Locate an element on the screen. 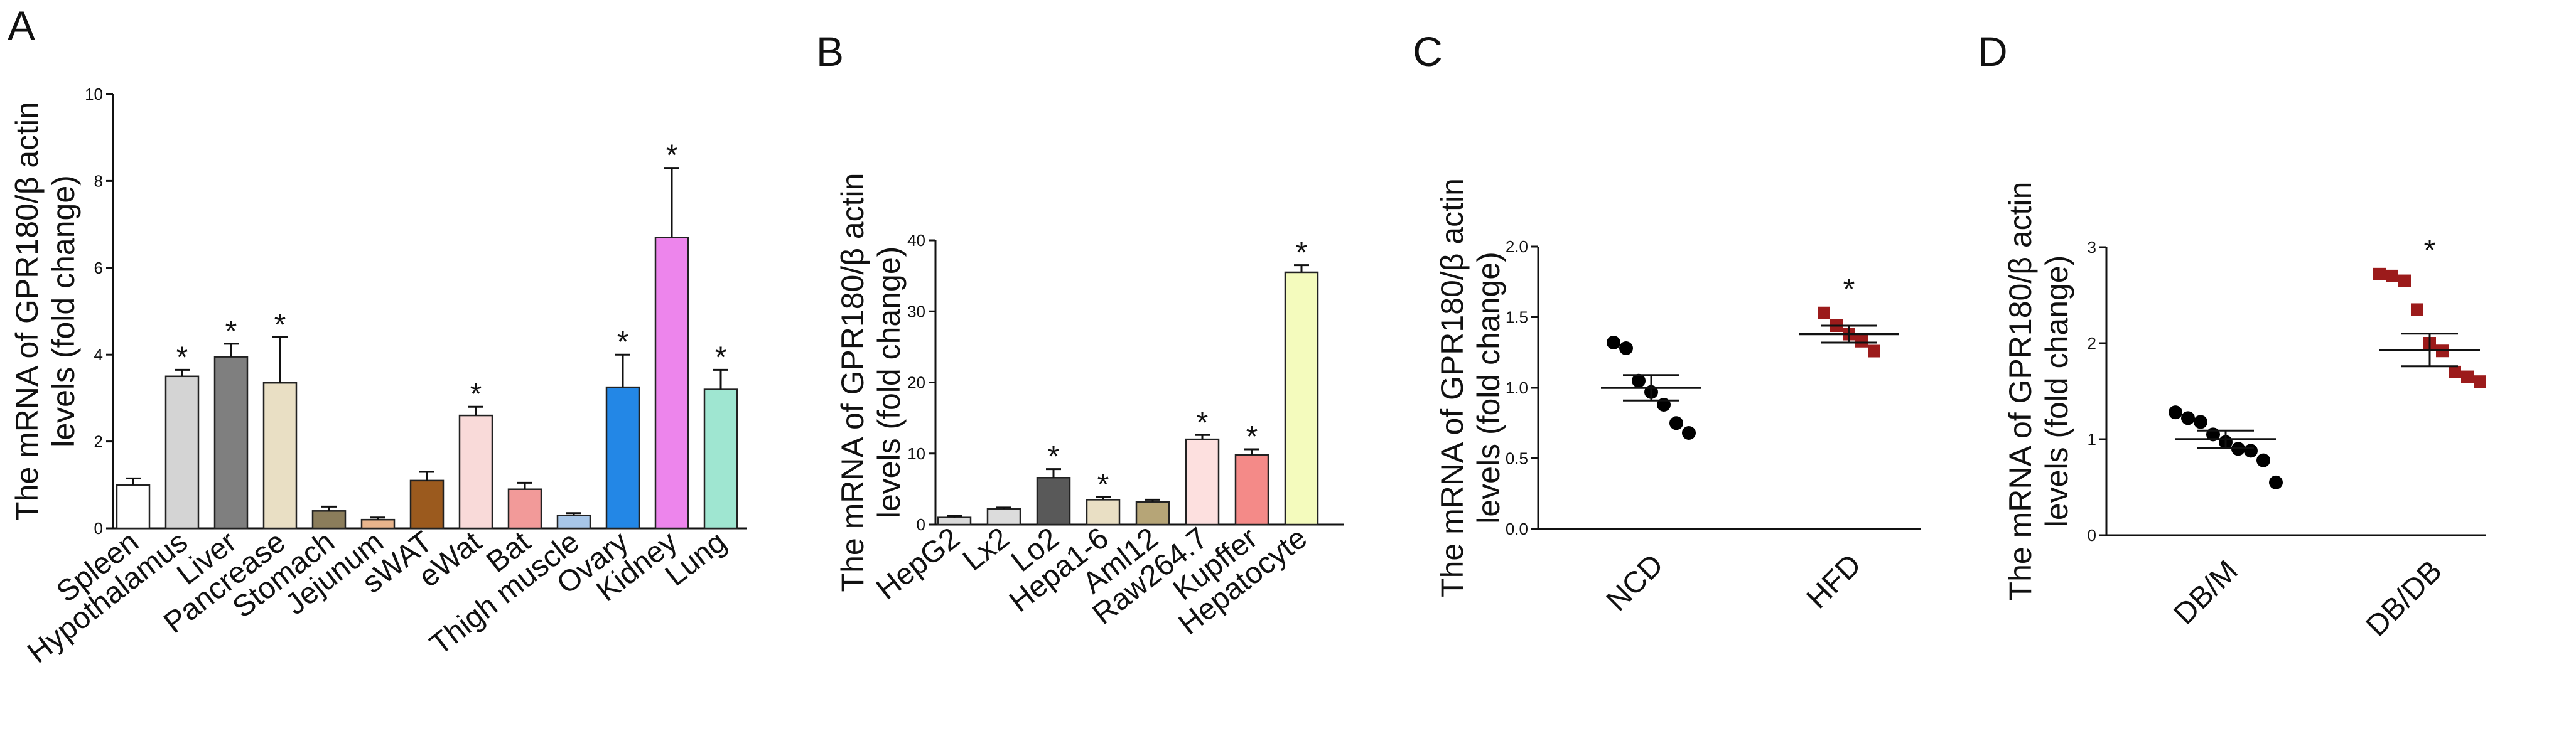  y-tick-label: 0.5 is located at coordinates (1517, 458).